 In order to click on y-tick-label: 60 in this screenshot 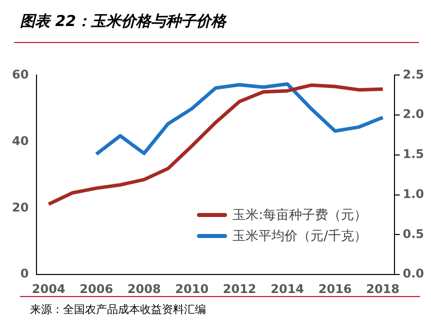, I will do `click(20, 74)`.